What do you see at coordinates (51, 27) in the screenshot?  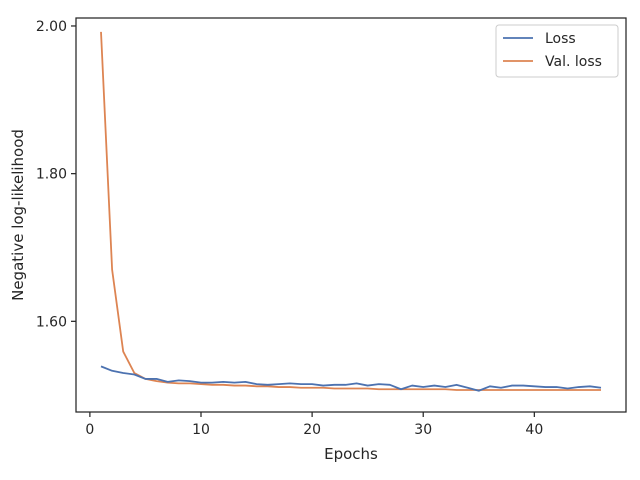 I see `y-tick-label: 2.00` at bounding box center [51, 27].